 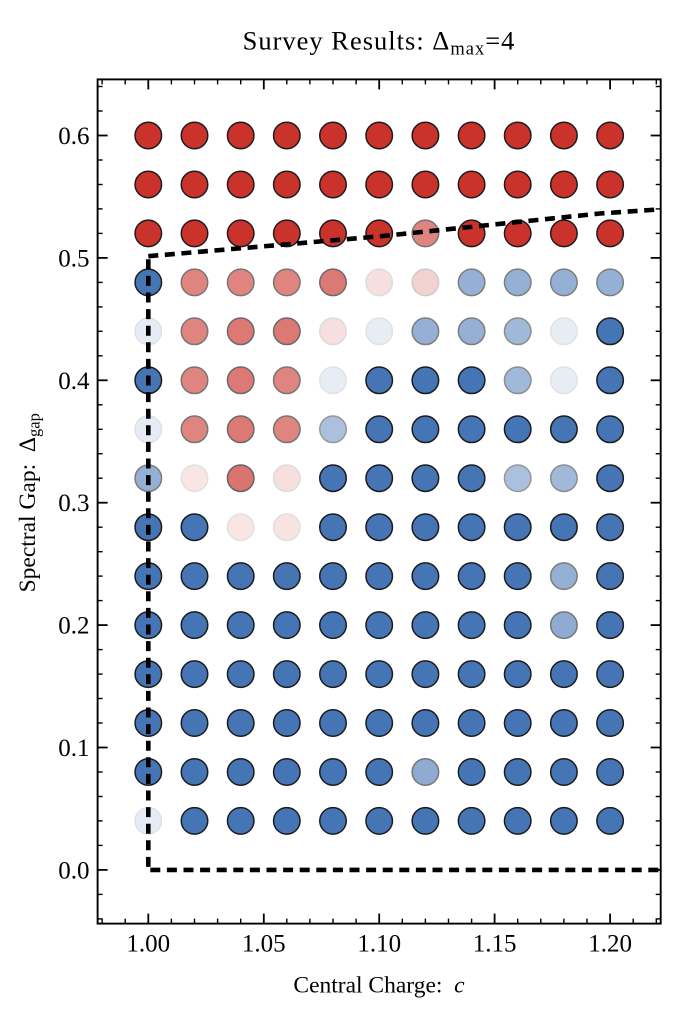 What do you see at coordinates (264, 944) in the screenshot?
I see `svg-text: 1.05` at bounding box center [264, 944].